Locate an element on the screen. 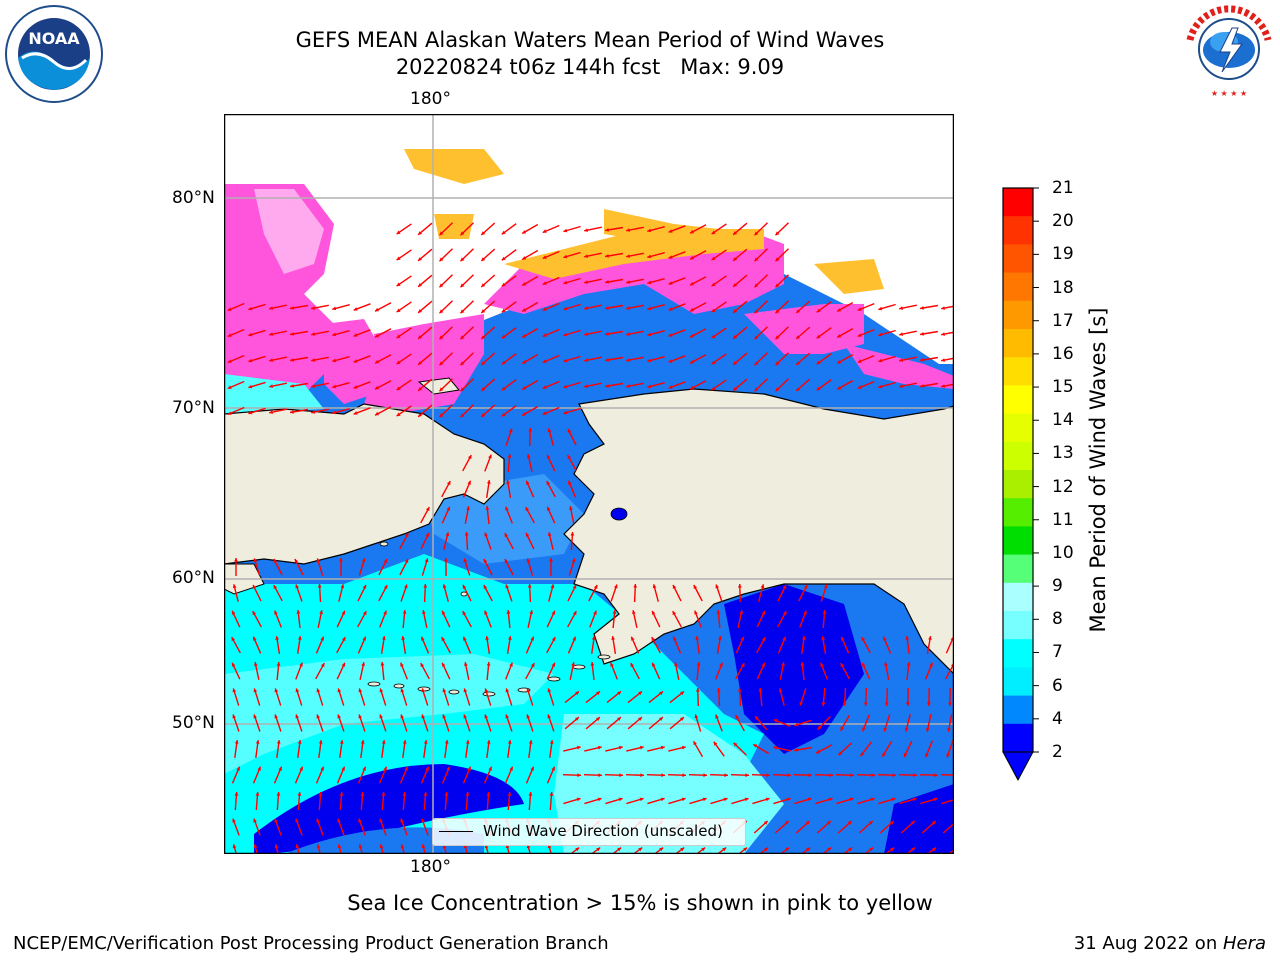  colorbar-tick-label: 14 is located at coordinates (1063, 420).